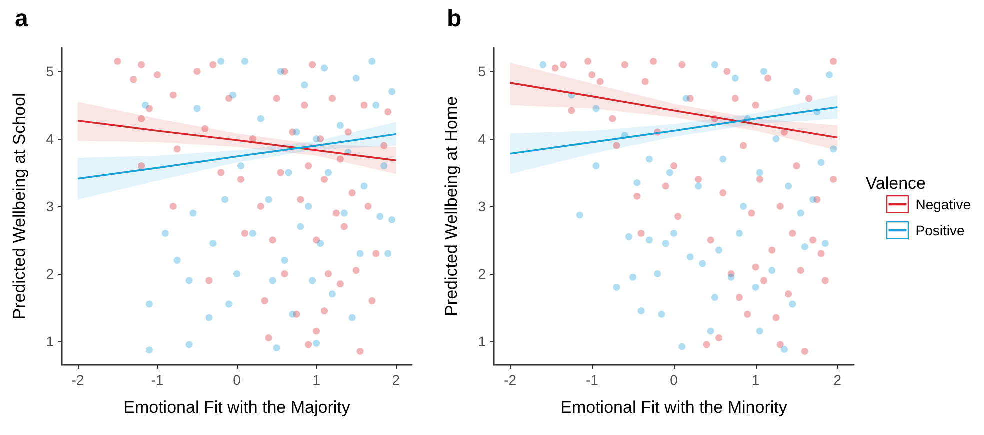 The height and width of the screenshot is (435, 984). I want to click on x-tick-label: -1, so click(157, 380).